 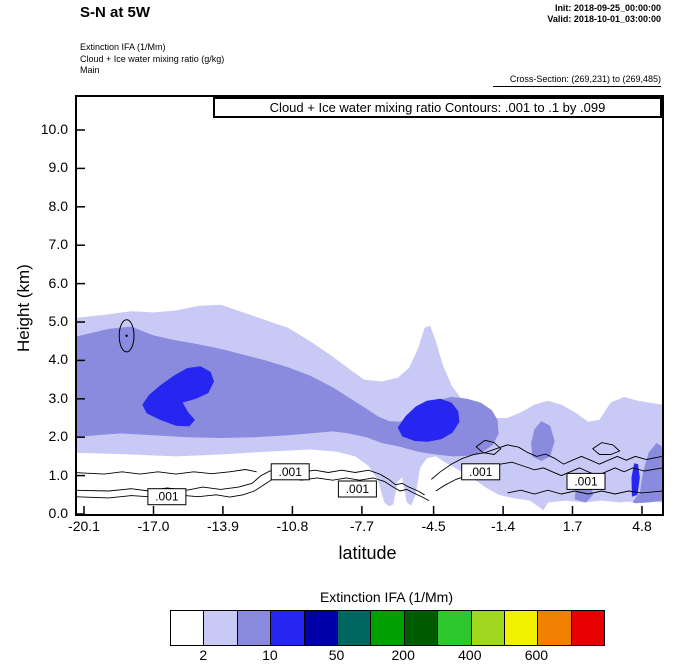 What do you see at coordinates (90, 70) in the screenshot?
I see `field-line-domain: Main` at bounding box center [90, 70].